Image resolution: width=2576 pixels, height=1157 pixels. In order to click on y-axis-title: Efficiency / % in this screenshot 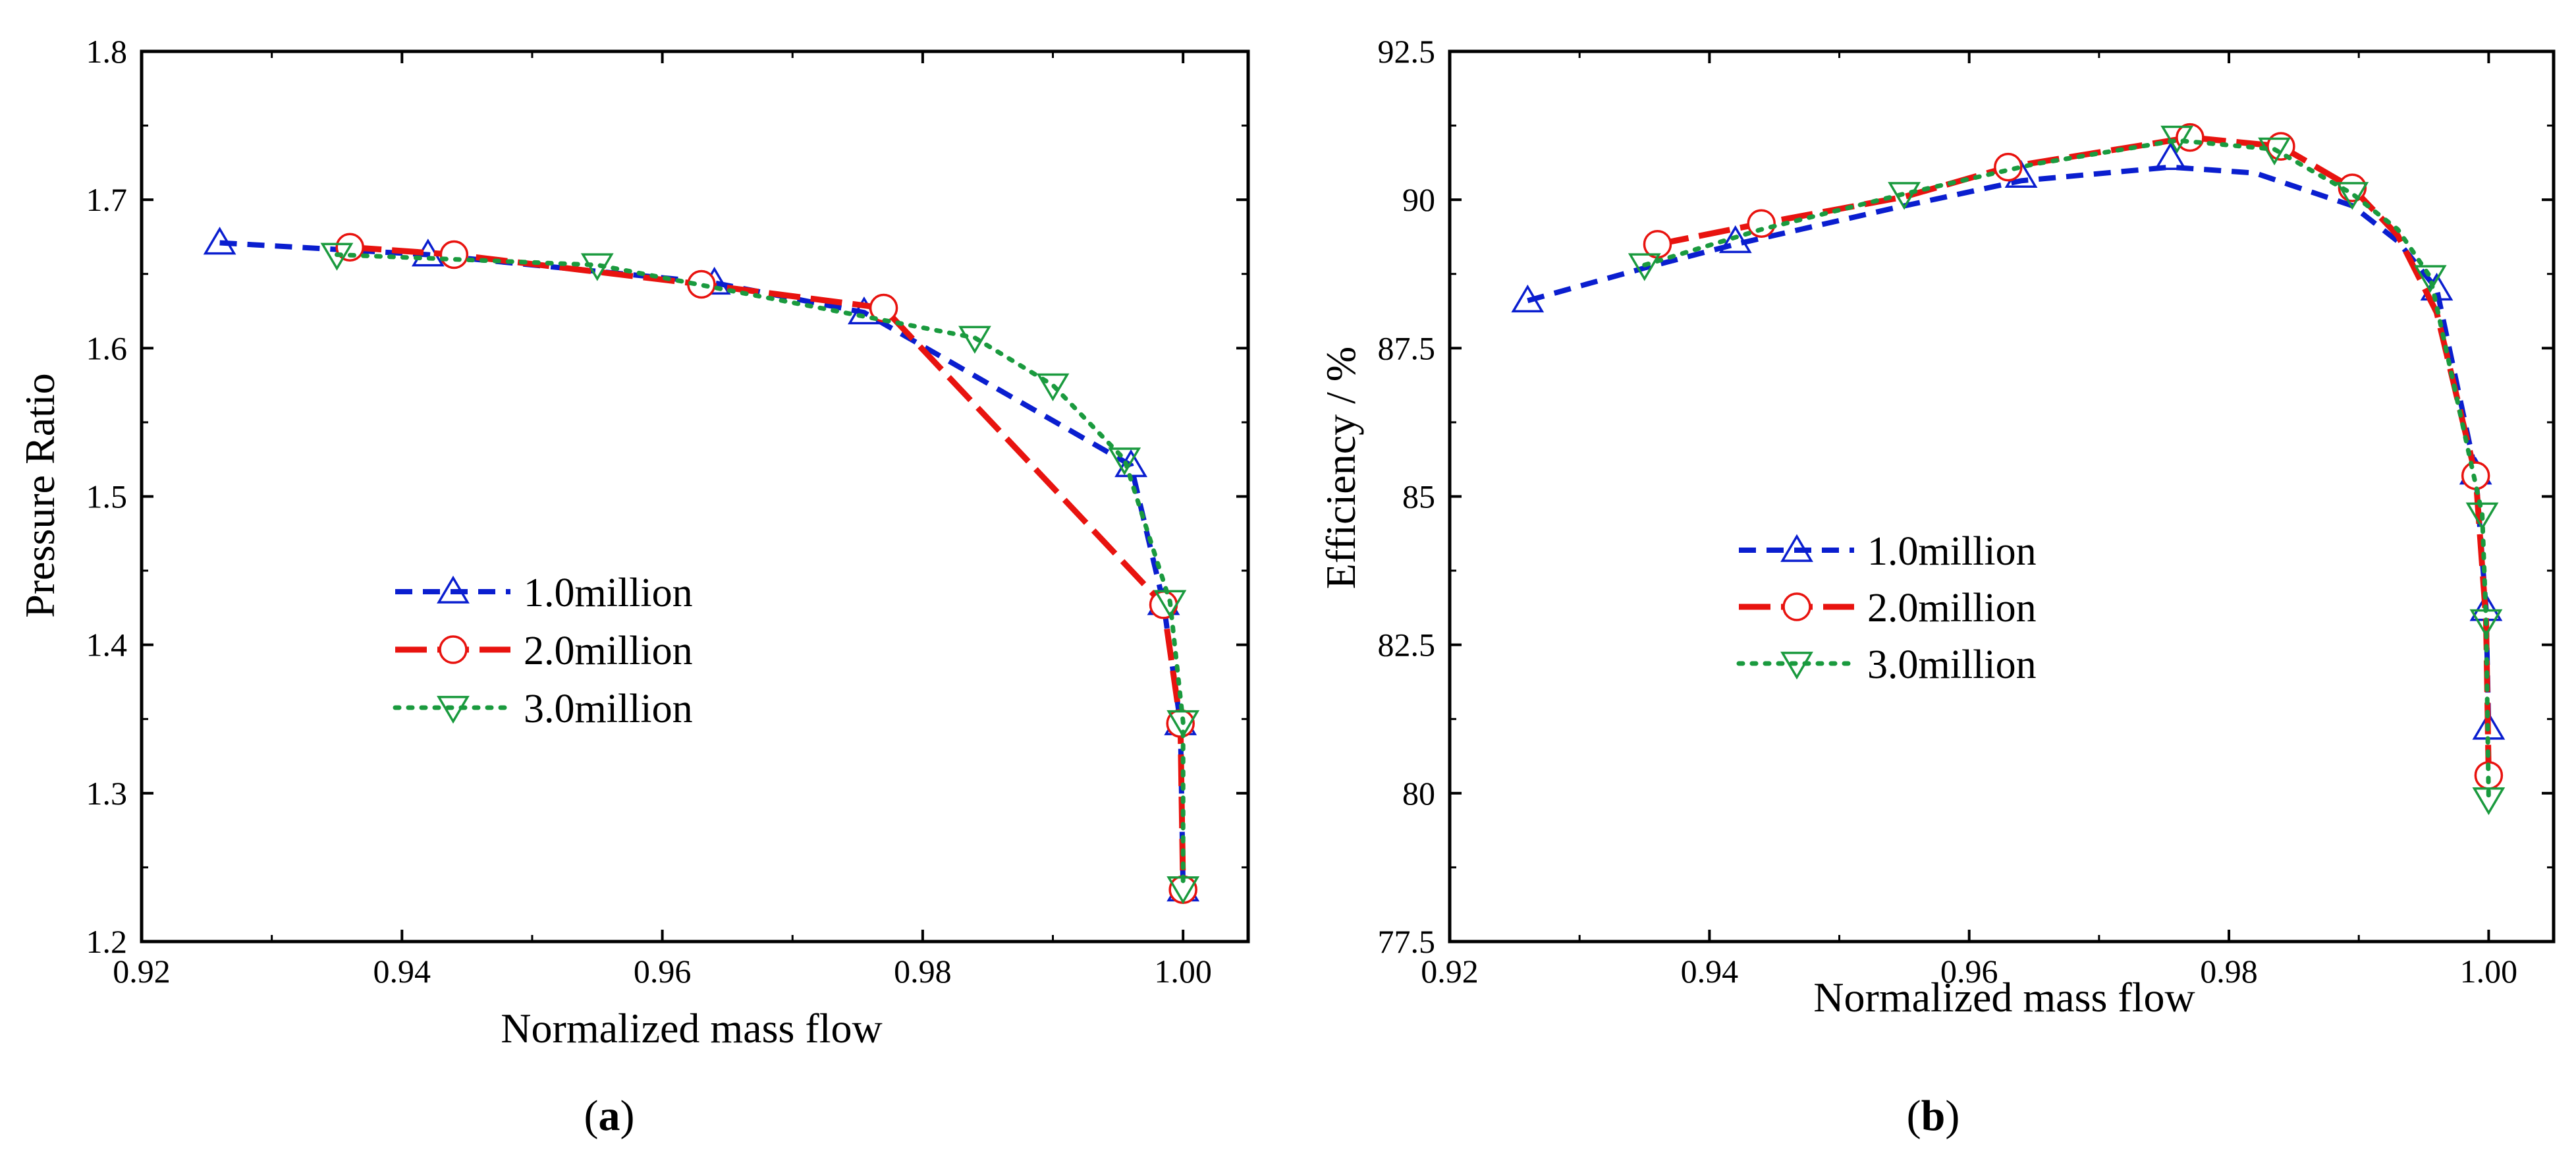, I will do `click(1340, 468)`.